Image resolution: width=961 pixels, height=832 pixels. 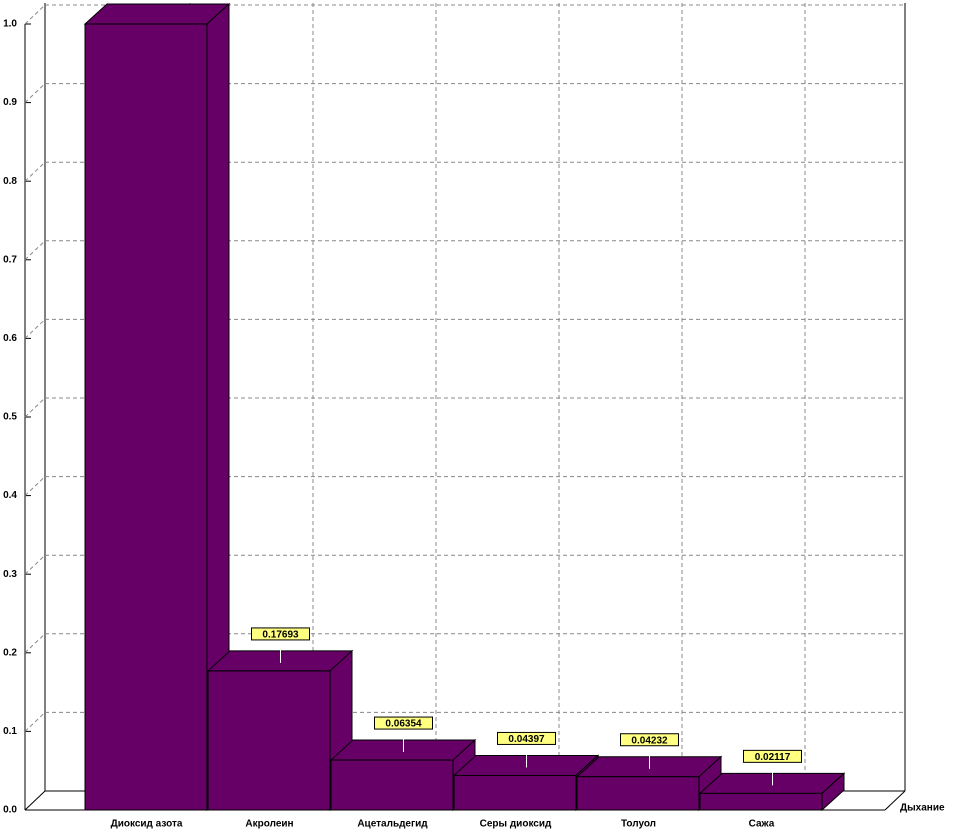 What do you see at coordinates (10, 24) in the screenshot?
I see `y-tick-label: 1.0` at bounding box center [10, 24].